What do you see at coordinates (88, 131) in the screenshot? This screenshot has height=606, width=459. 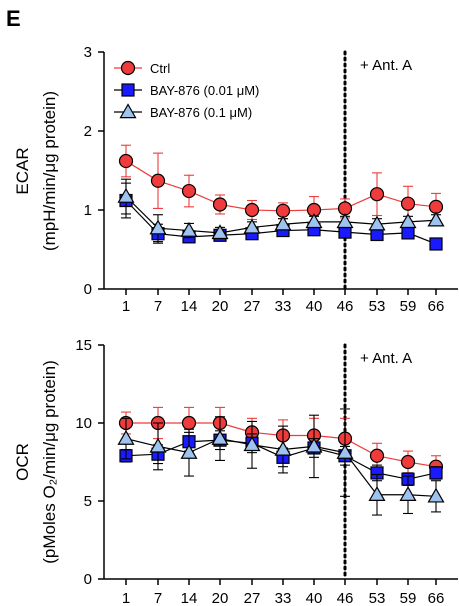 I see `y-tick-label: 2` at bounding box center [88, 131].